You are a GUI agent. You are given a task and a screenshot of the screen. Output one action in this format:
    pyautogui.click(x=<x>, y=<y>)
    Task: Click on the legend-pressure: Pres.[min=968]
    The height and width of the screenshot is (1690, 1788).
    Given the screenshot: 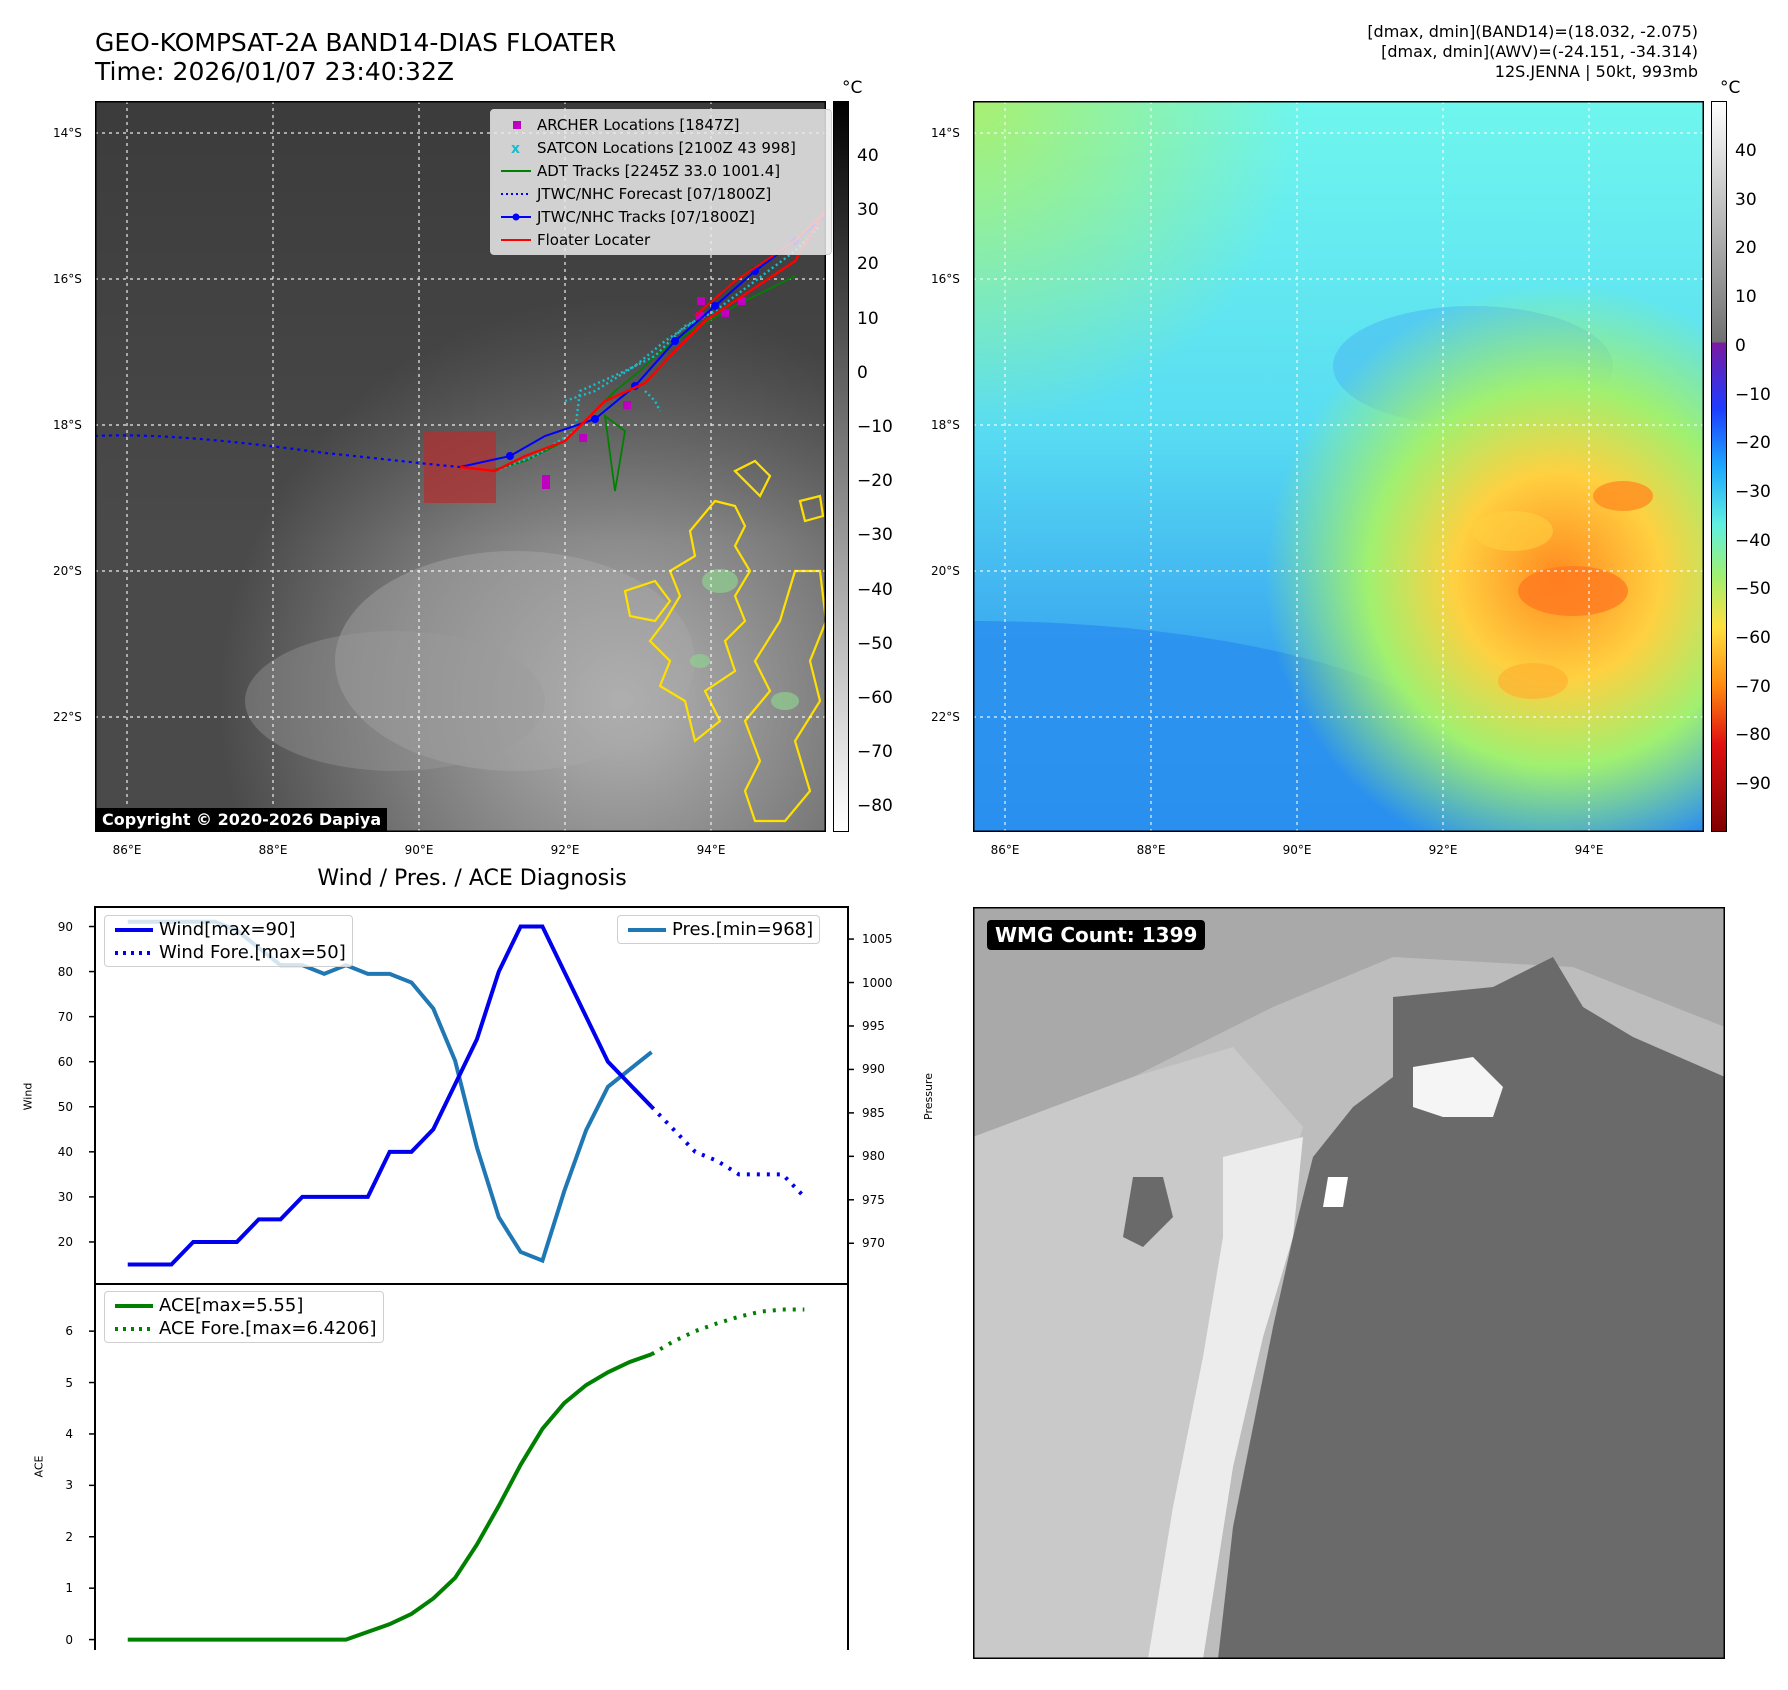 What is the action you would take?
    pyautogui.click(x=721, y=929)
    